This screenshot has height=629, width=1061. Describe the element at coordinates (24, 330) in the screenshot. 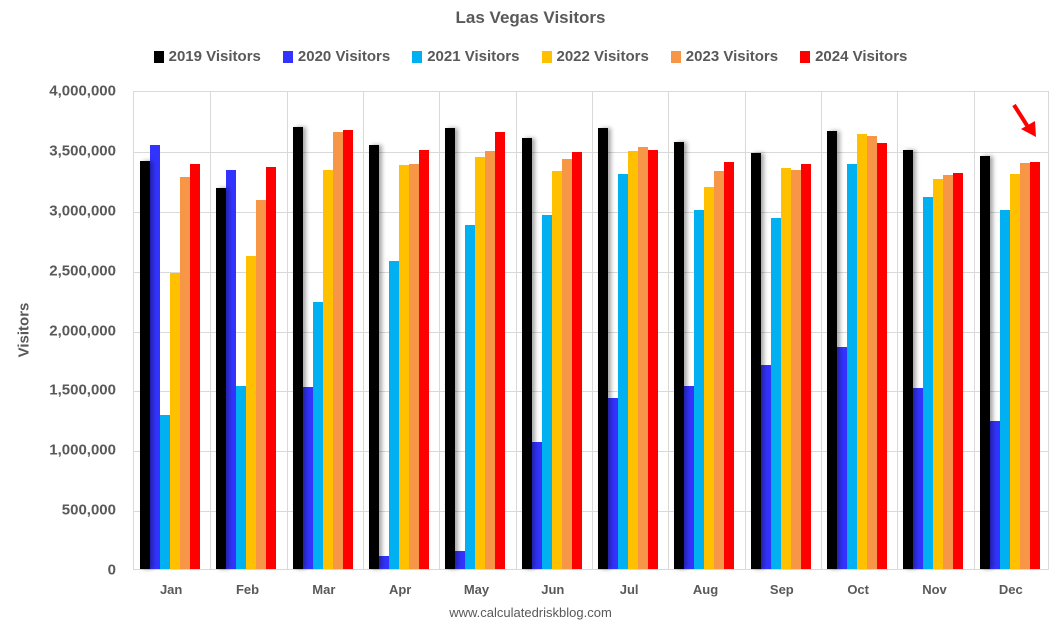

I see `y-axis-label: Visitors` at that location.